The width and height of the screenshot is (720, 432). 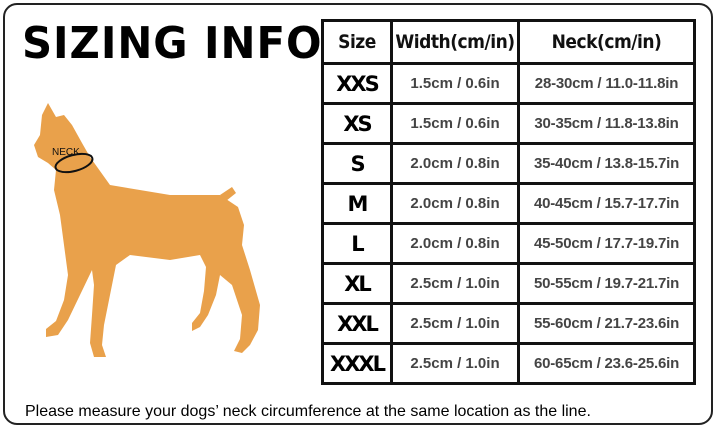 I want to click on table-row: XXS 1.5cm / 0.6in 28-30cm / 11.0-11.8in, so click(x=508, y=83).